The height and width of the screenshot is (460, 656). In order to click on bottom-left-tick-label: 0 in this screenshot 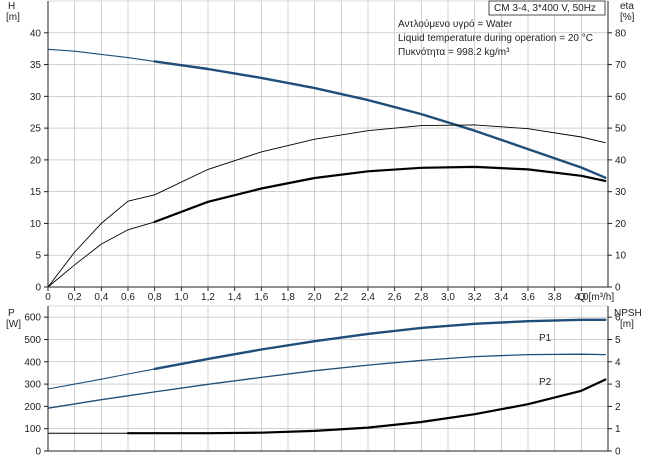, I will do `click(38, 452)`.